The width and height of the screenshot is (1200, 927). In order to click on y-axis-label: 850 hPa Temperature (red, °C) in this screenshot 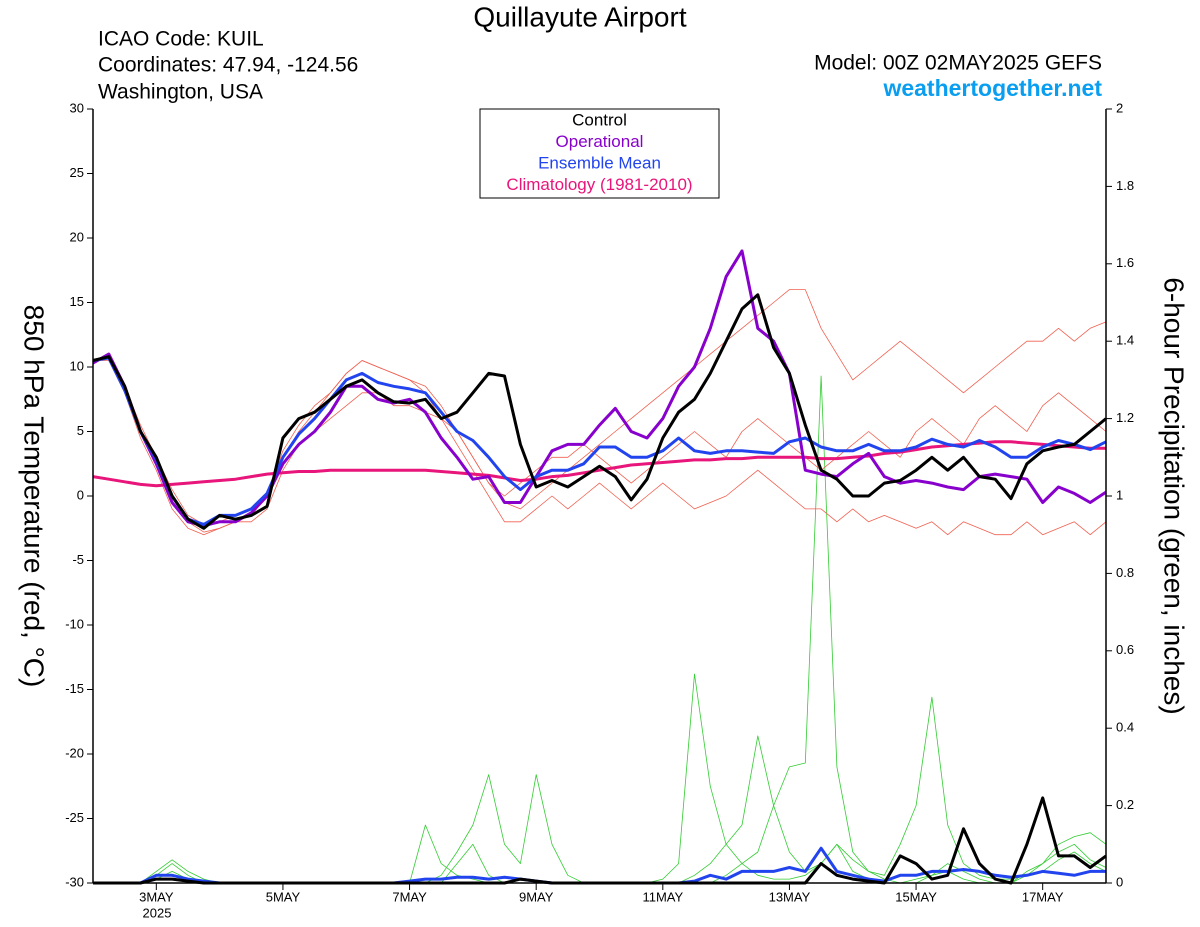, I will do `click(34, 496)`.